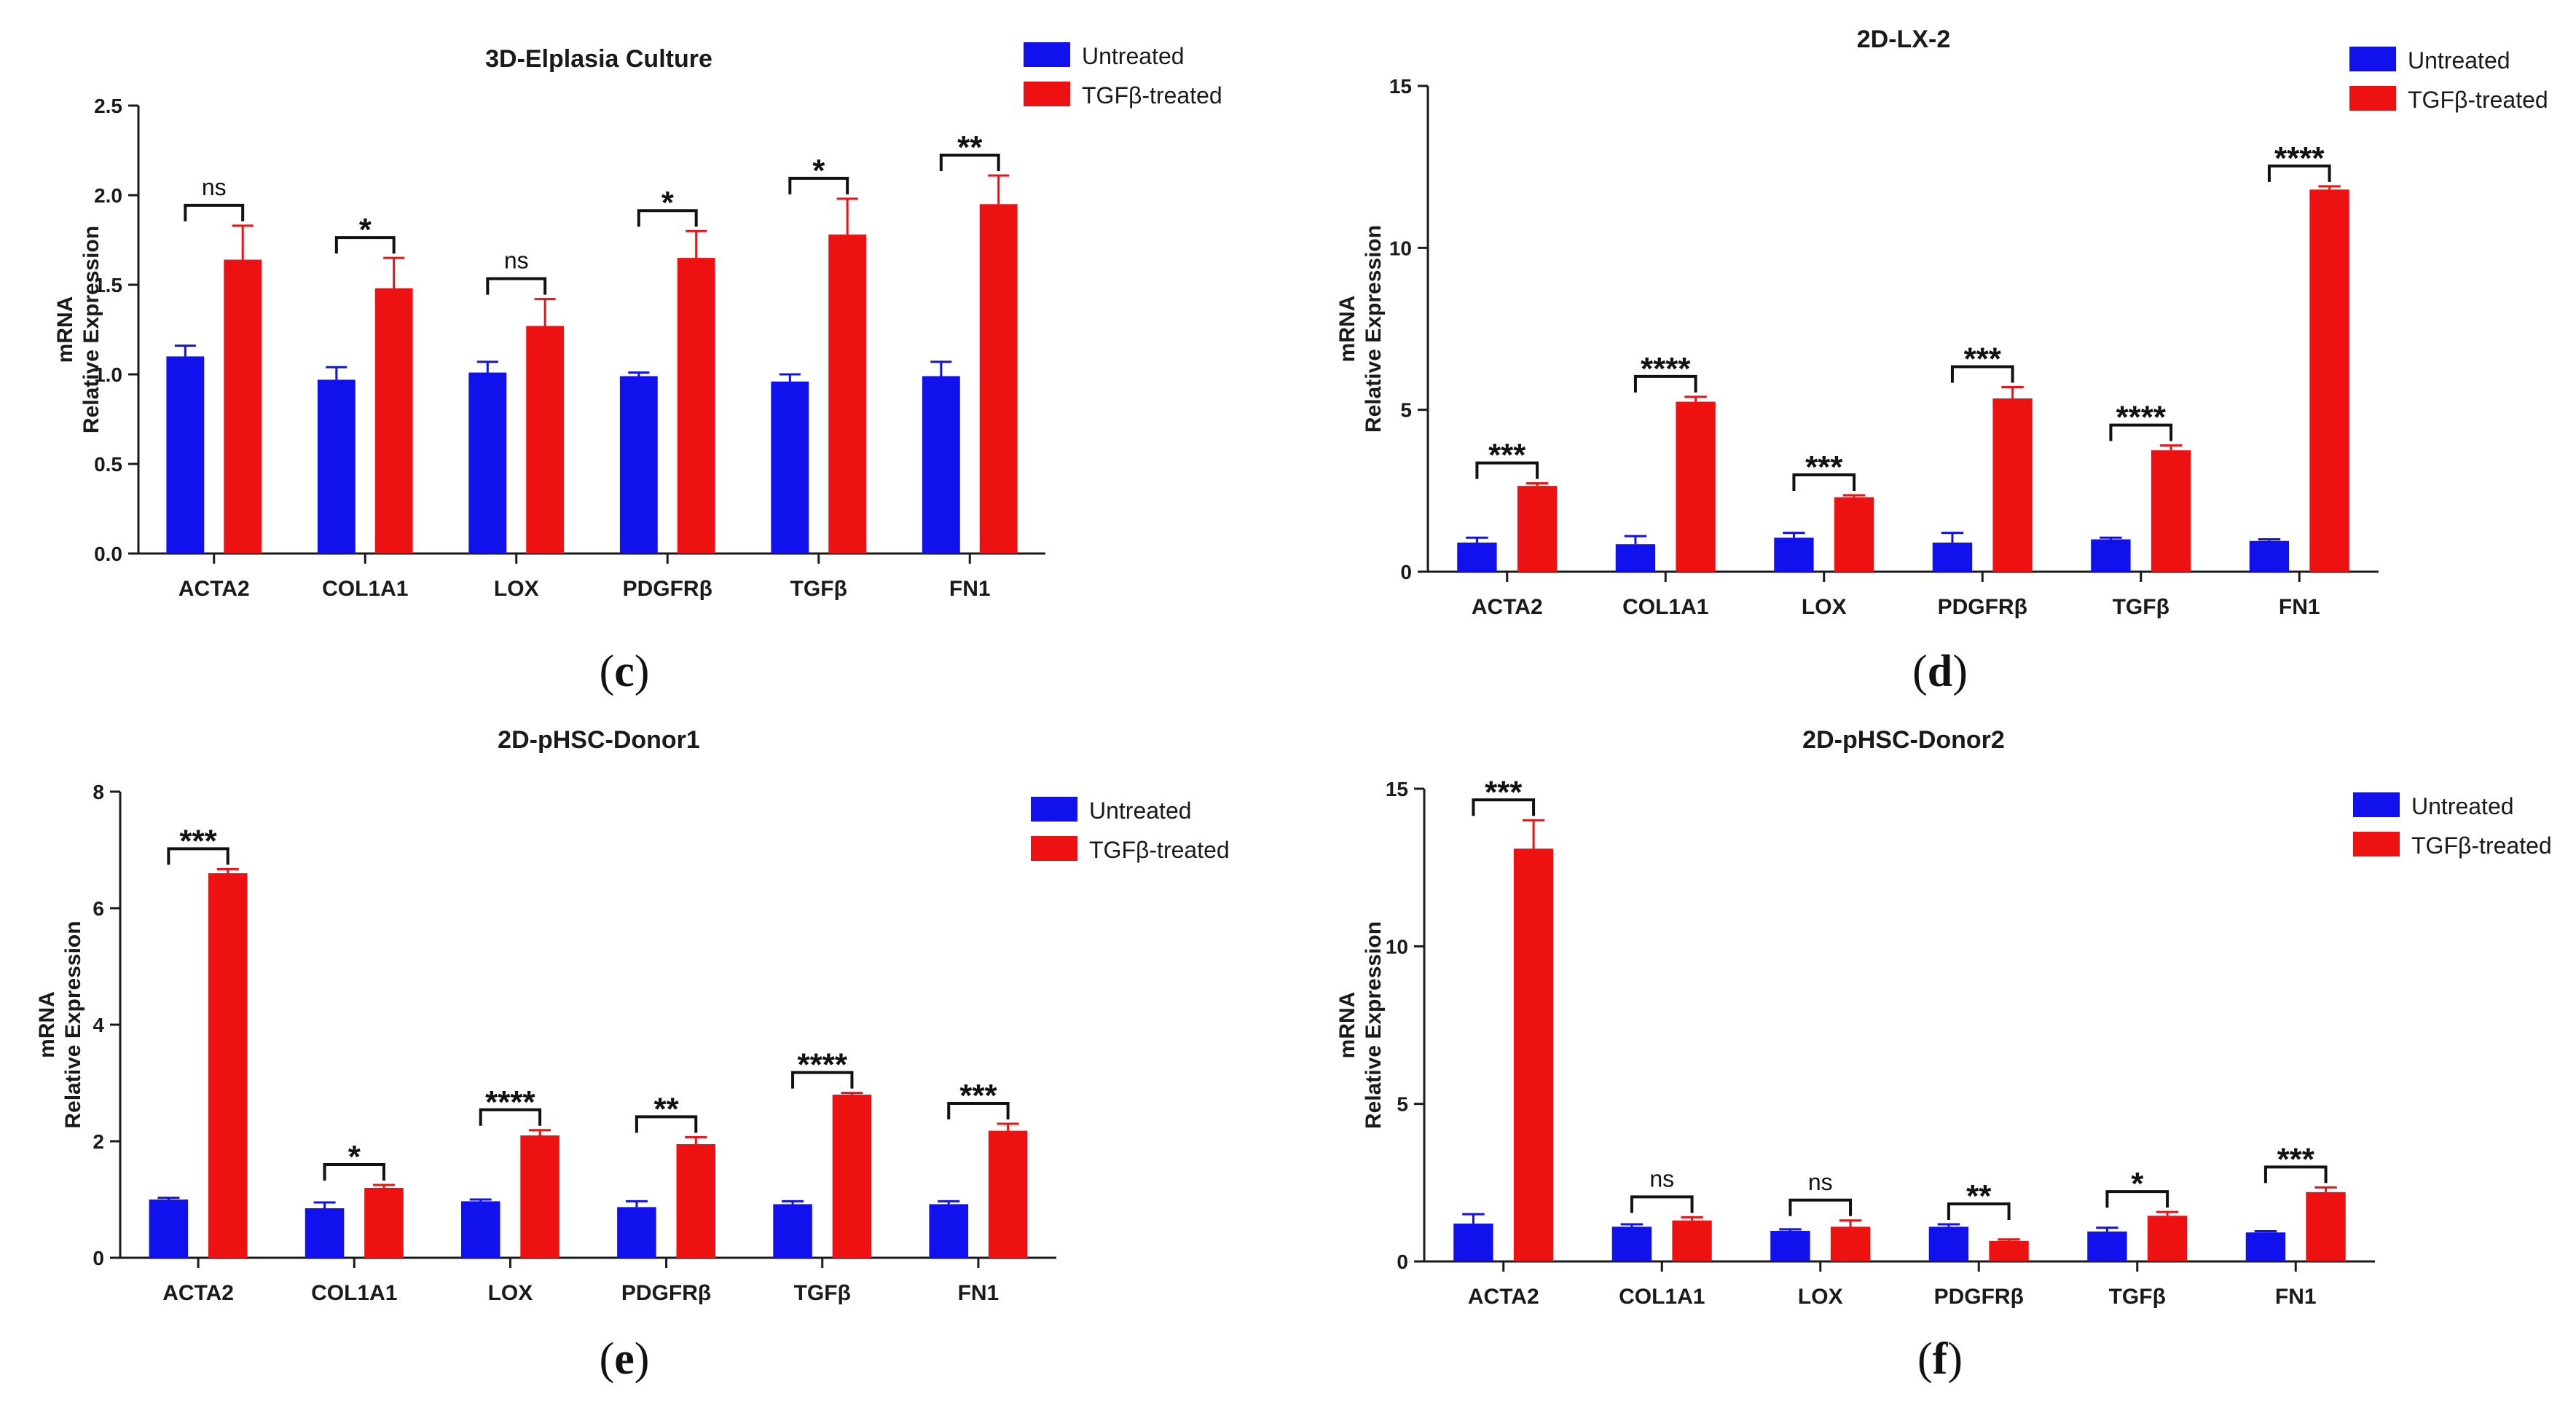  Describe the element at coordinates (1503, 1297) in the screenshot. I see `x-tick-label: ACTA2` at that location.